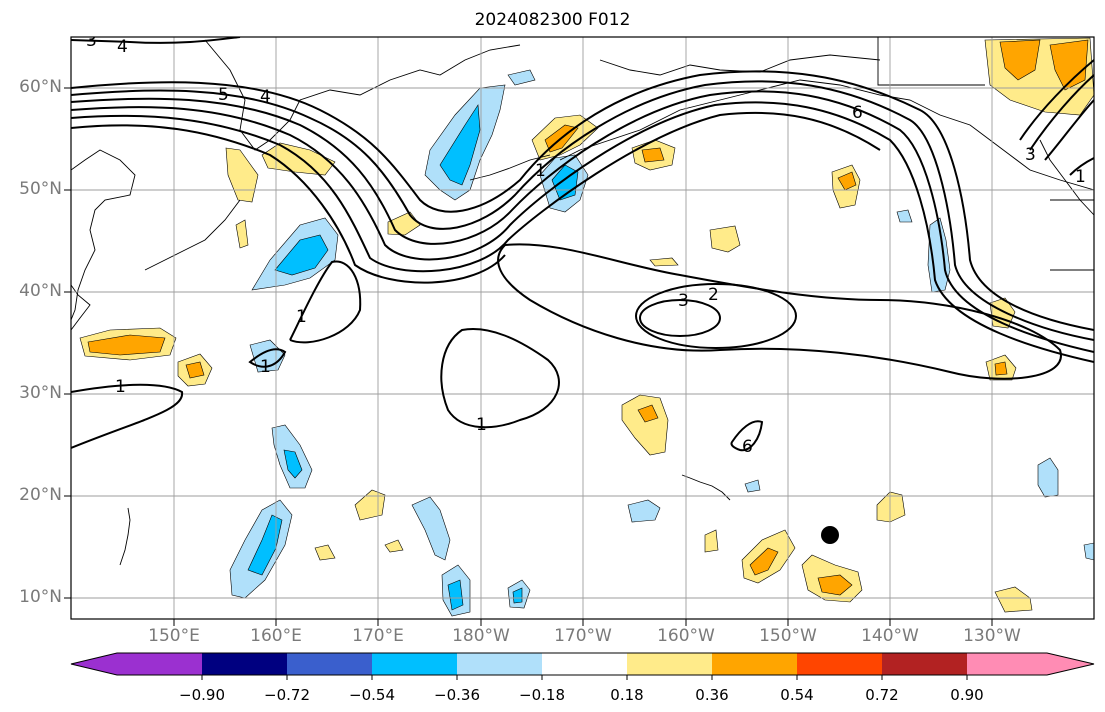  Describe the element at coordinates (890, 636) in the screenshot. I see `lon-label: 140°W` at that location.